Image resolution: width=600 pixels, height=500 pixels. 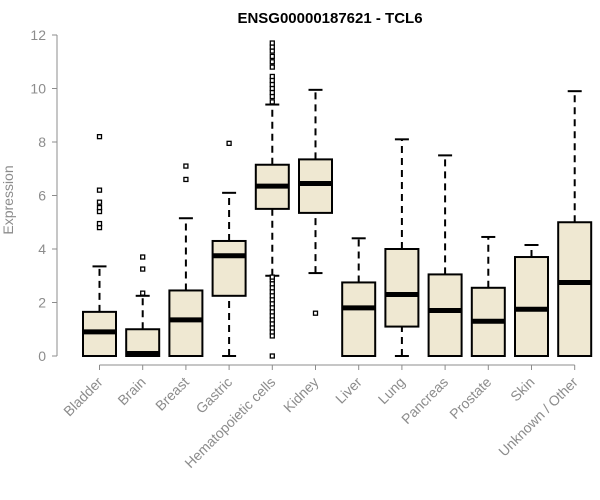 What do you see at coordinates (470, 398) in the screenshot?
I see `x-tick-label: Prostate` at bounding box center [470, 398].